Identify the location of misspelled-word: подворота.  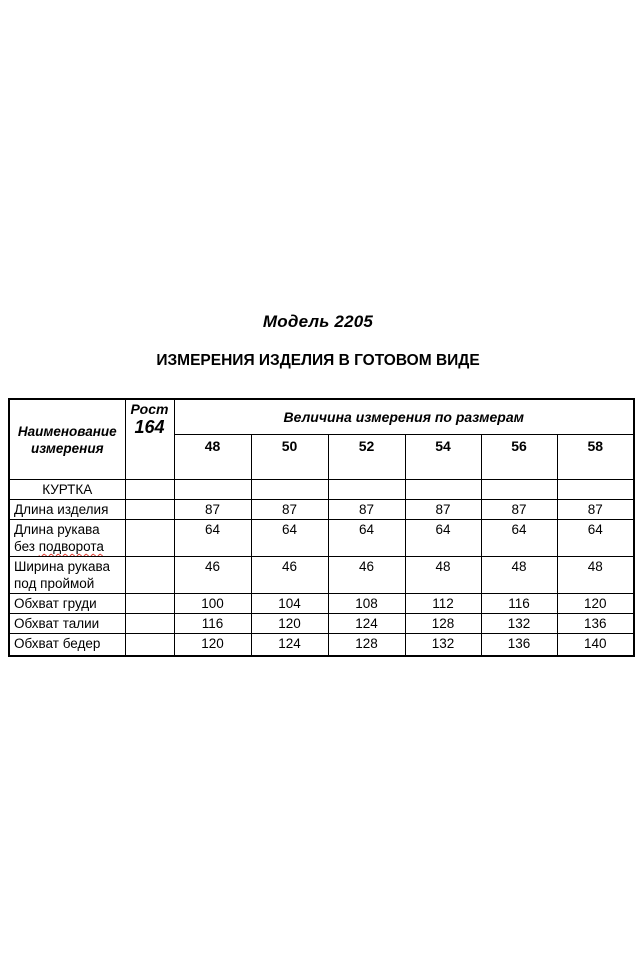
(71, 546).